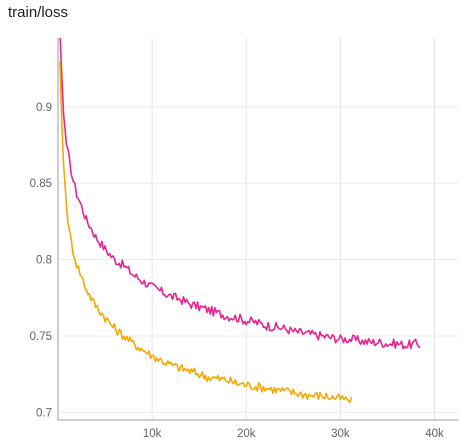 The image size is (462, 446). Describe the element at coordinates (152, 434) in the screenshot. I see `x-tick-label-0: 10k` at that location.